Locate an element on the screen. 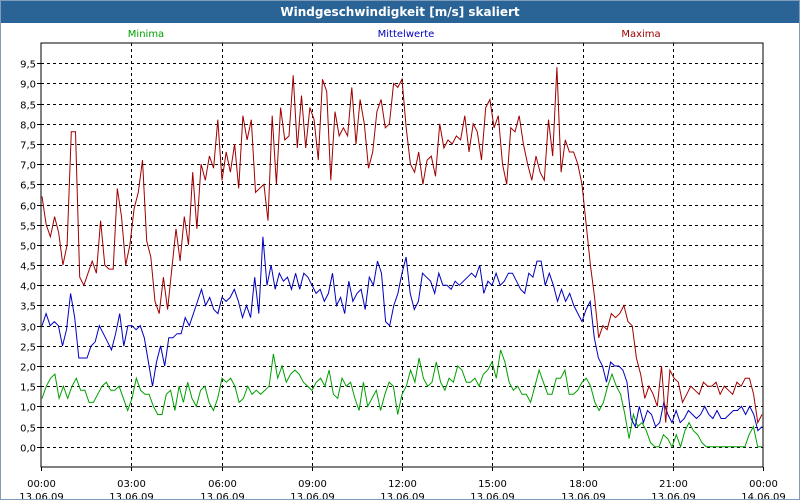 The image size is (800, 500). y-tick-label: 5,0 is located at coordinates (28, 247).